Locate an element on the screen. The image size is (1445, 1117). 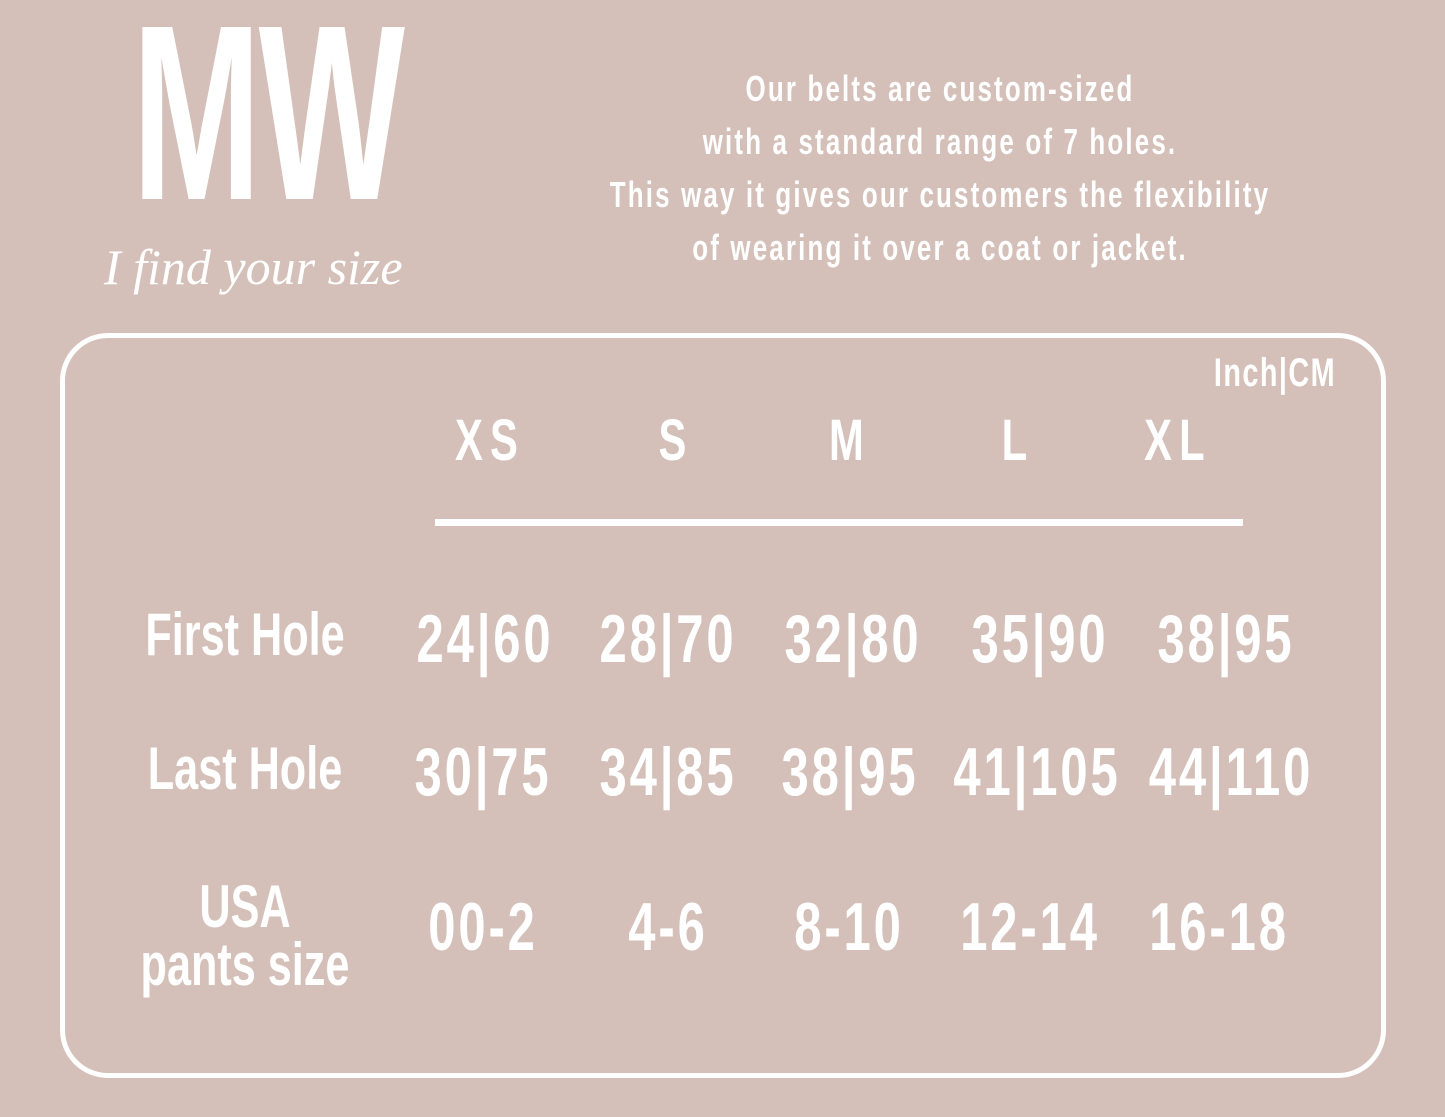
size-header-l: L is located at coordinates (1018, 440).